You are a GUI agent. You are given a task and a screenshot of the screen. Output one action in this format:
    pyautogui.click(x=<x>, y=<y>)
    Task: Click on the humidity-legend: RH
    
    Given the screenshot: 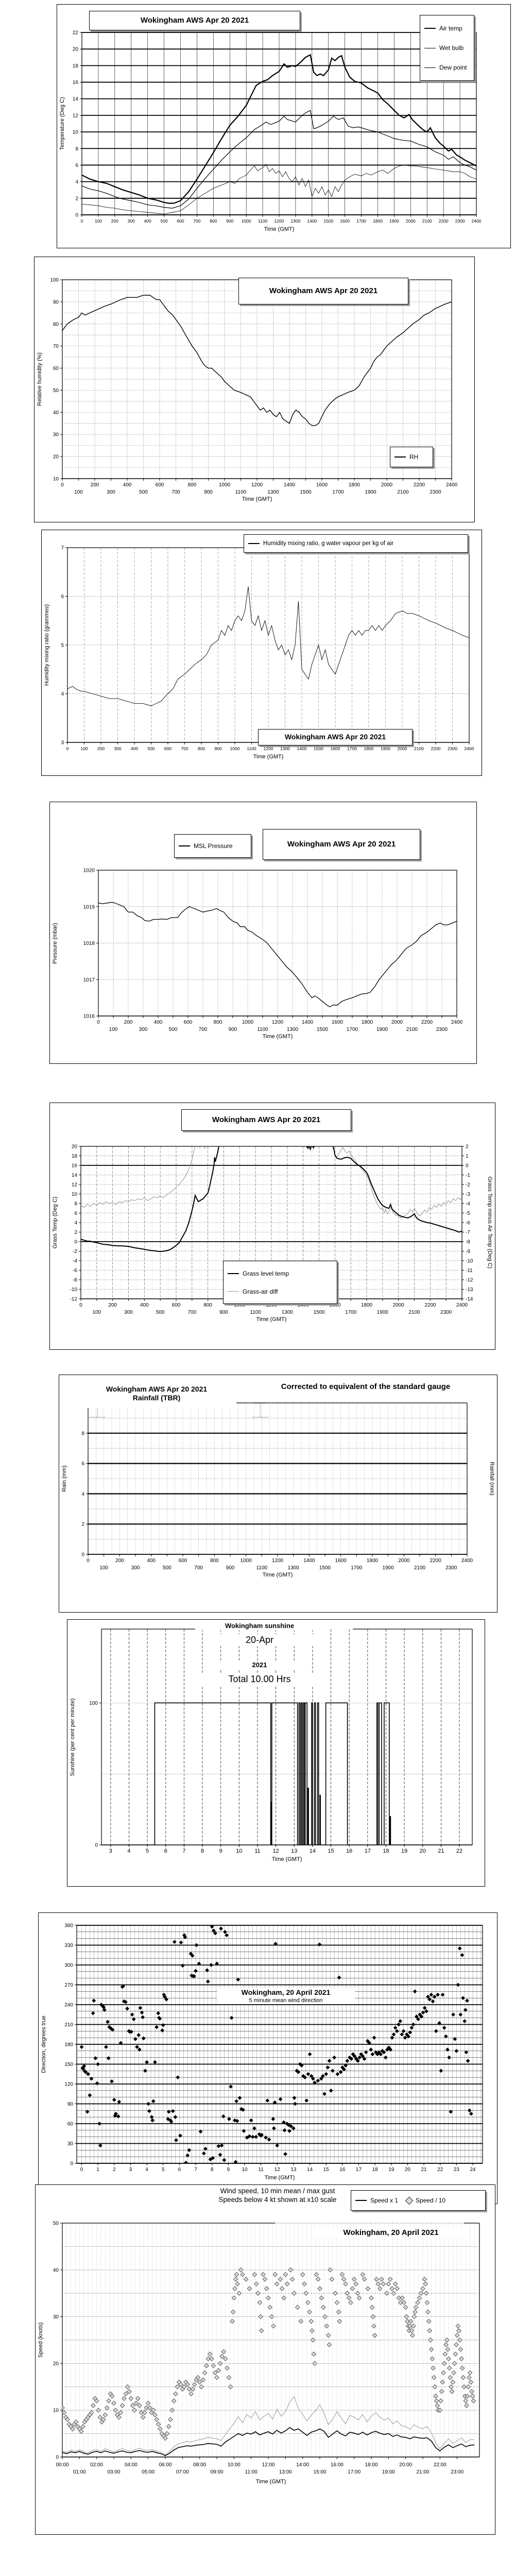 What is the action you would take?
    pyautogui.click(x=411, y=457)
    